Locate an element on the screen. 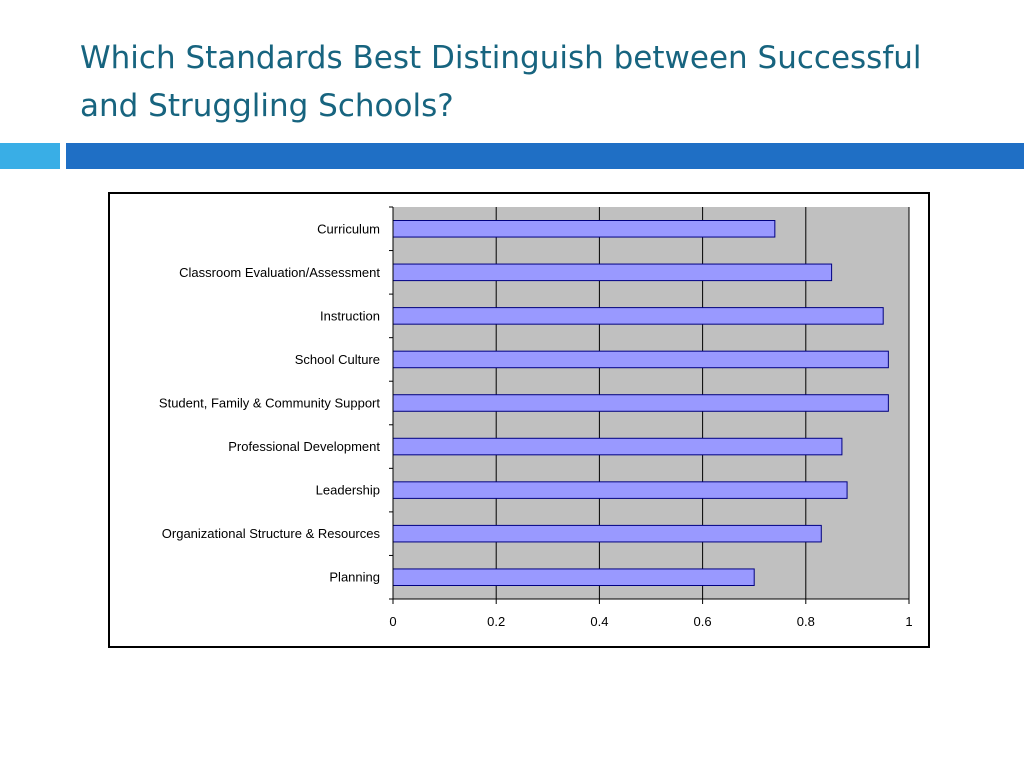 Image resolution: width=1024 pixels, height=768 pixels. category-label-6: Professional Development is located at coordinates (304, 446).